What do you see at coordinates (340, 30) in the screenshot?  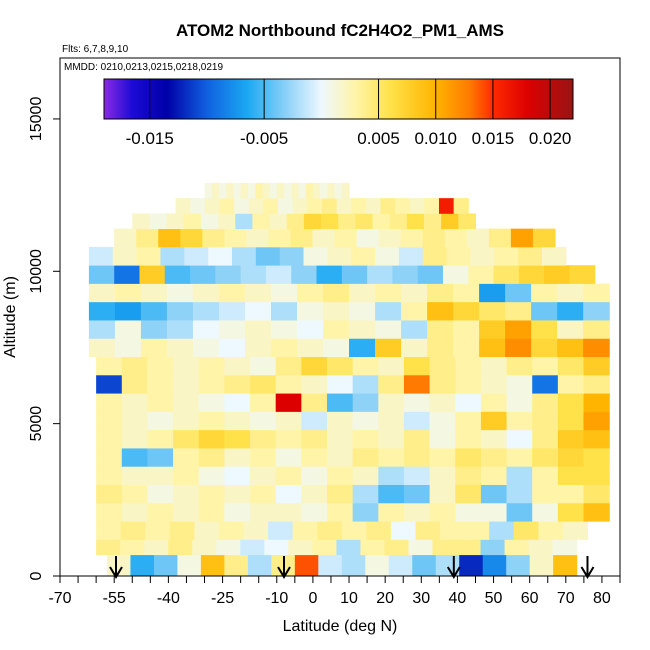 I see `chart-title: ATOM2 Northbound fC2H4O2_PM1_AMS` at bounding box center [340, 30].